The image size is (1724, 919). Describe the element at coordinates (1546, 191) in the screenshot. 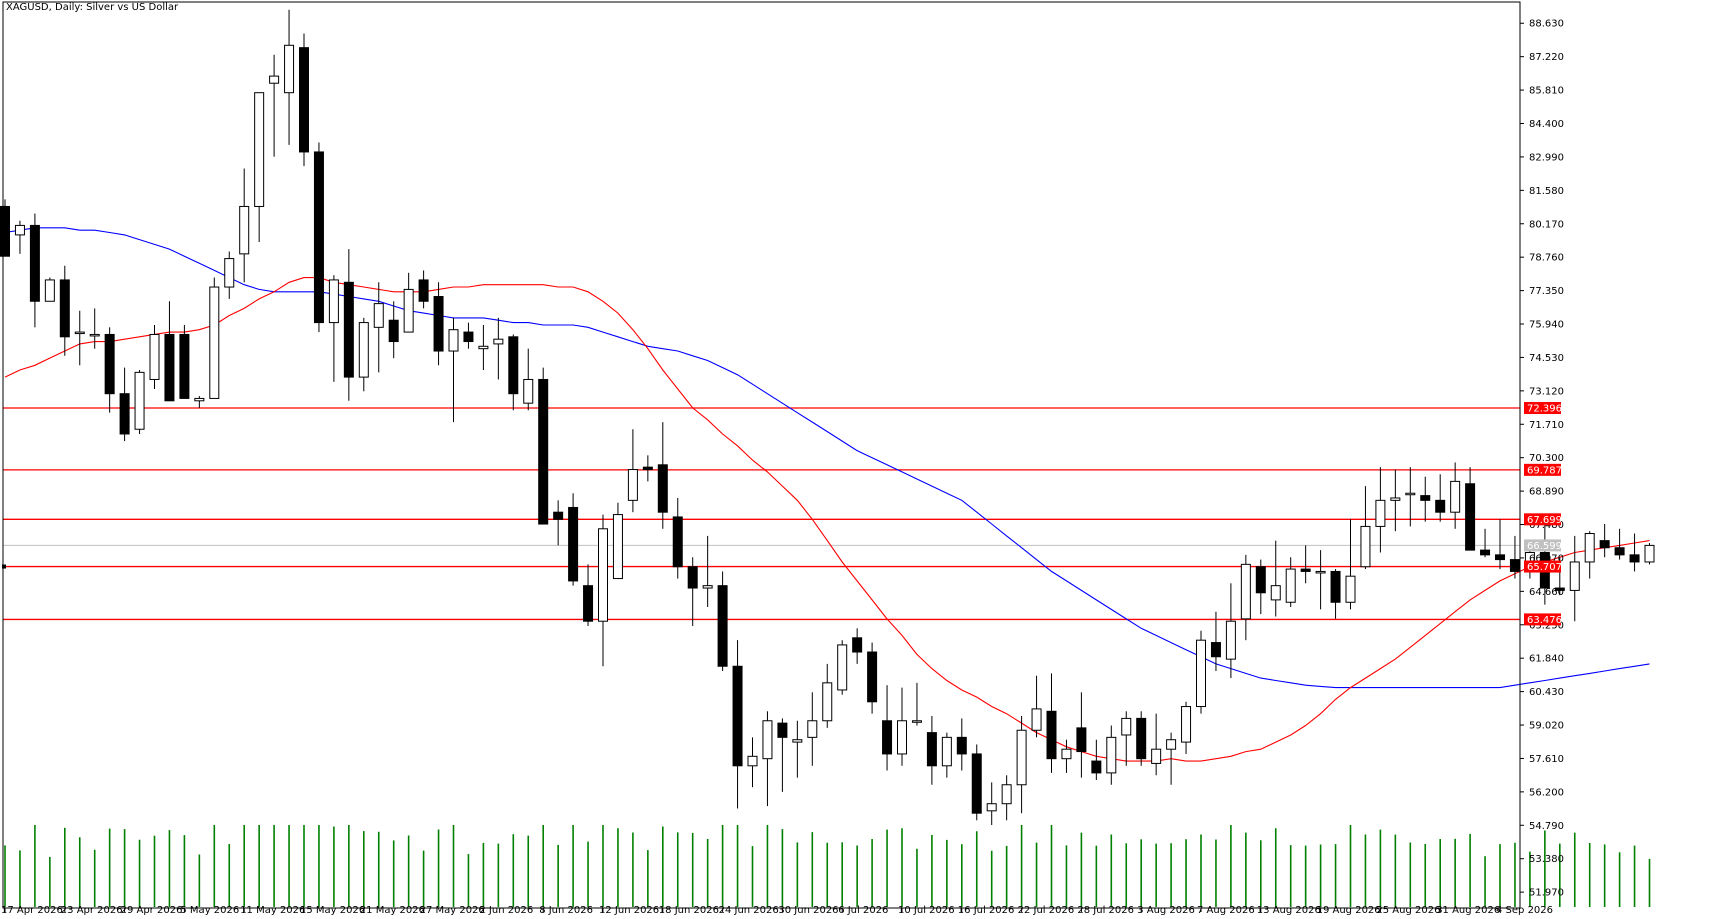

I see `y-tick-label: 81.580` at that location.